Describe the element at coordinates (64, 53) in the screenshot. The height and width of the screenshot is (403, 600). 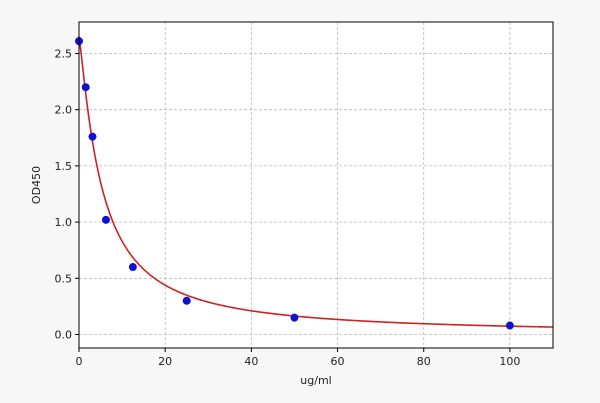
I see `y-tick-label-5: 2.5` at that location.